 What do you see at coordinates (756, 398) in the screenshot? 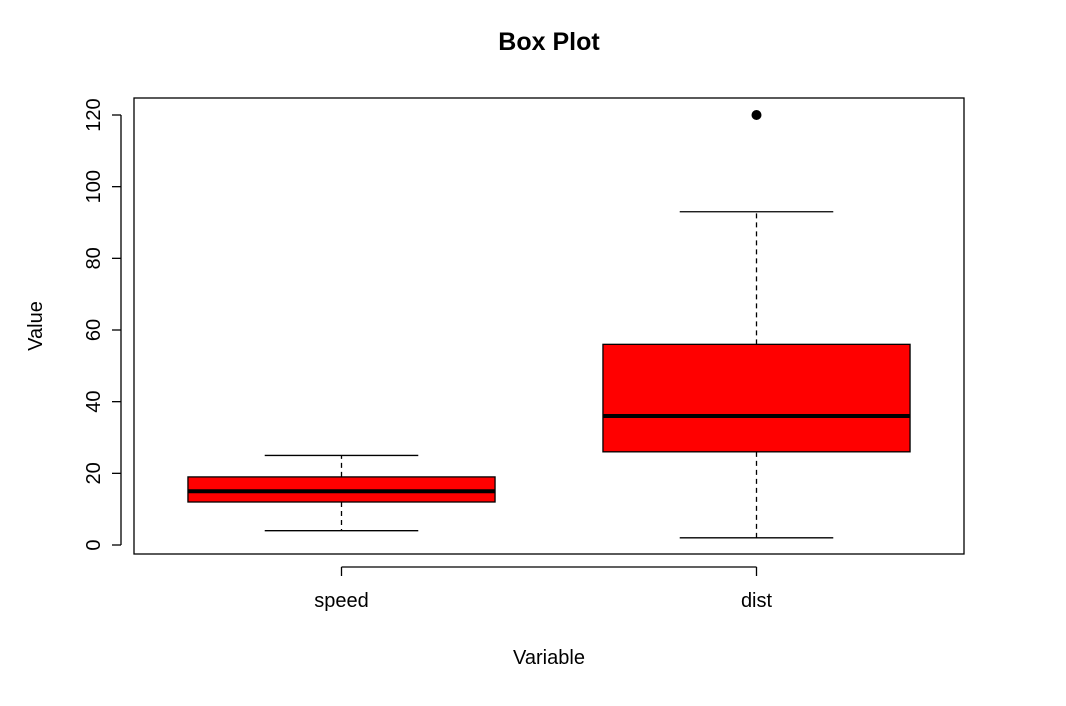
I see `iqr-box` at bounding box center [756, 398].